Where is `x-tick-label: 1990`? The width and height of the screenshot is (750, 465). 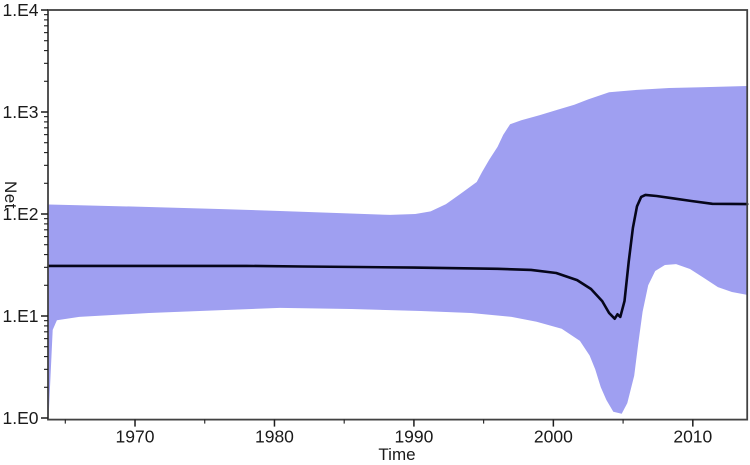 x-tick-label: 1990 is located at coordinates (413, 437).